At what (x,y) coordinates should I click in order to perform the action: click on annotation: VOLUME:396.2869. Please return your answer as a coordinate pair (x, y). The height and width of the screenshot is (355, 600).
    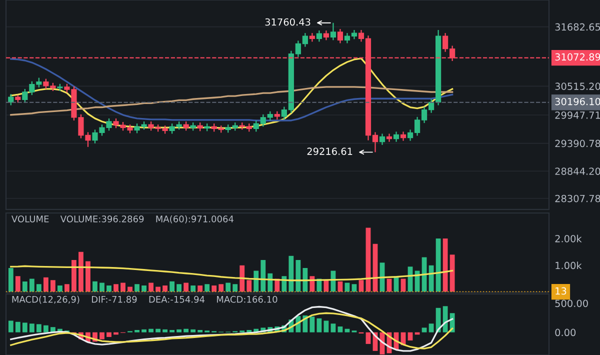
    Looking at the image, I should click on (102, 219).